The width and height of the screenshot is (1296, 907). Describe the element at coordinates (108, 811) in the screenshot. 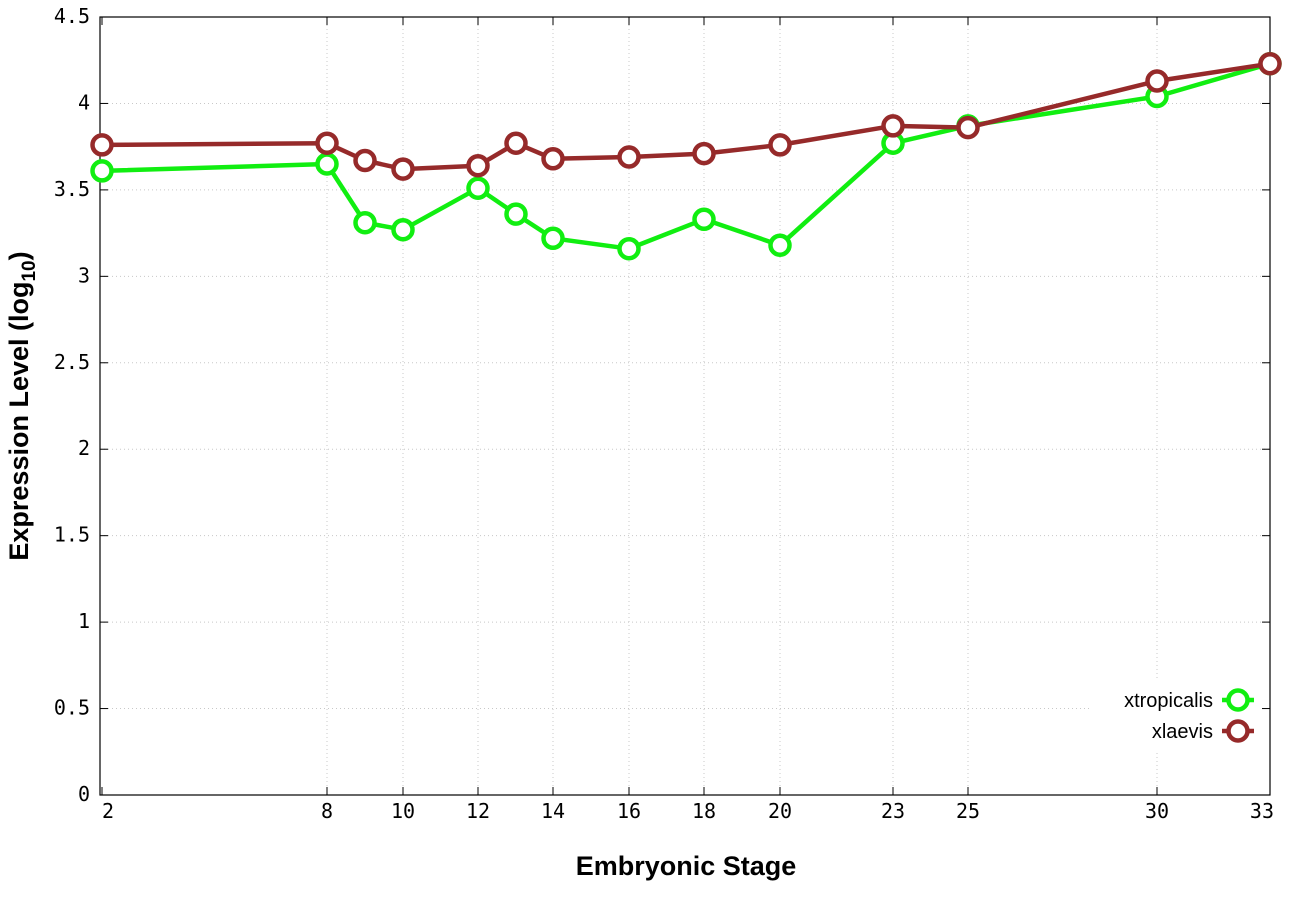

I see `x-tick-label: 2` at that location.